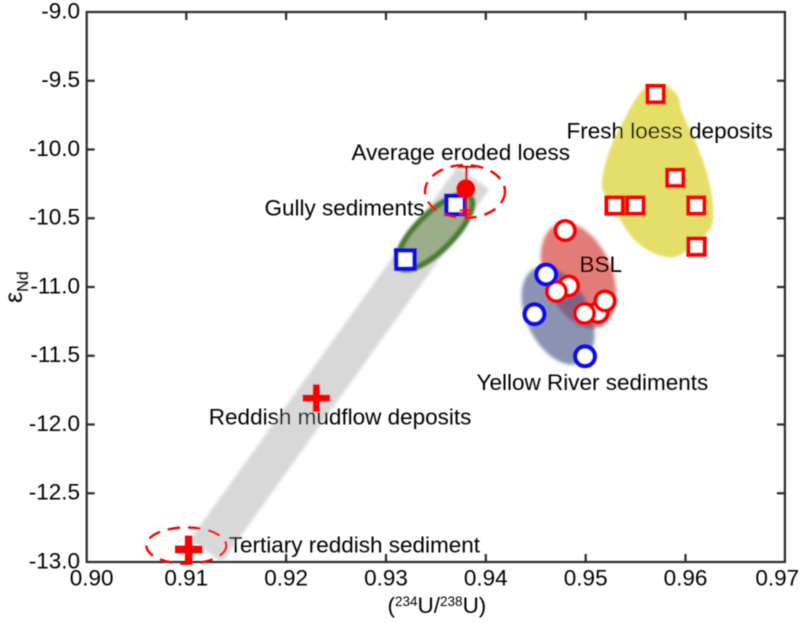 Image resolution: width=800 pixels, height=623 pixels. What do you see at coordinates (286, 578) in the screenshot?
I see `svg-text: 0.92` at bounding box center [286, 578].